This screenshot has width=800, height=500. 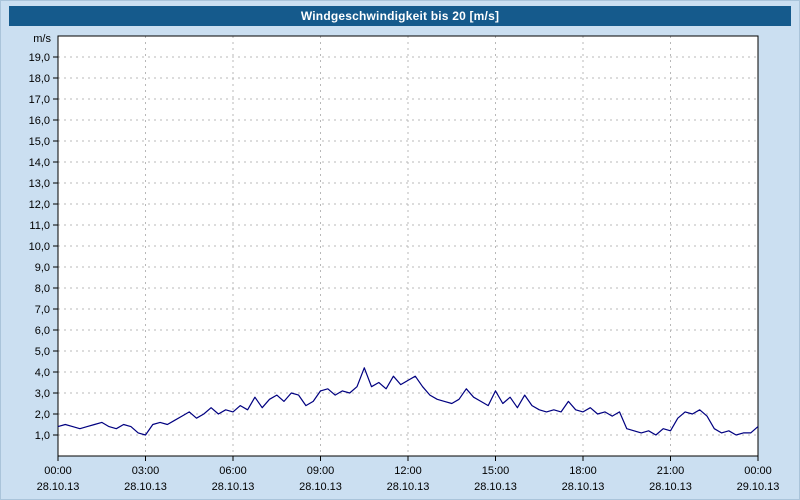 What do you see at coordinates (42, 373) in the screenshot?
I see `y-tick-label: 4,0` at bounding box center [42, 373].